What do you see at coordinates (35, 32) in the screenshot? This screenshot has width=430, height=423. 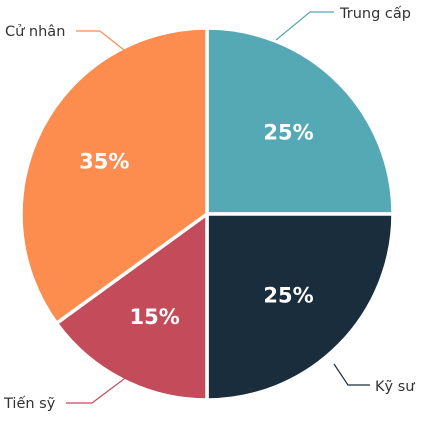 I see `slice-category-label-4: Cử nhân` at bounding box center [35, 32].